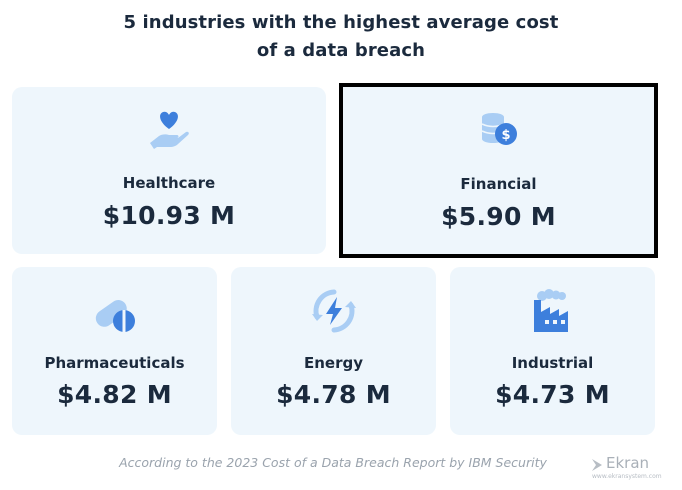  I want to click on factory-icon, so click(553, 313).